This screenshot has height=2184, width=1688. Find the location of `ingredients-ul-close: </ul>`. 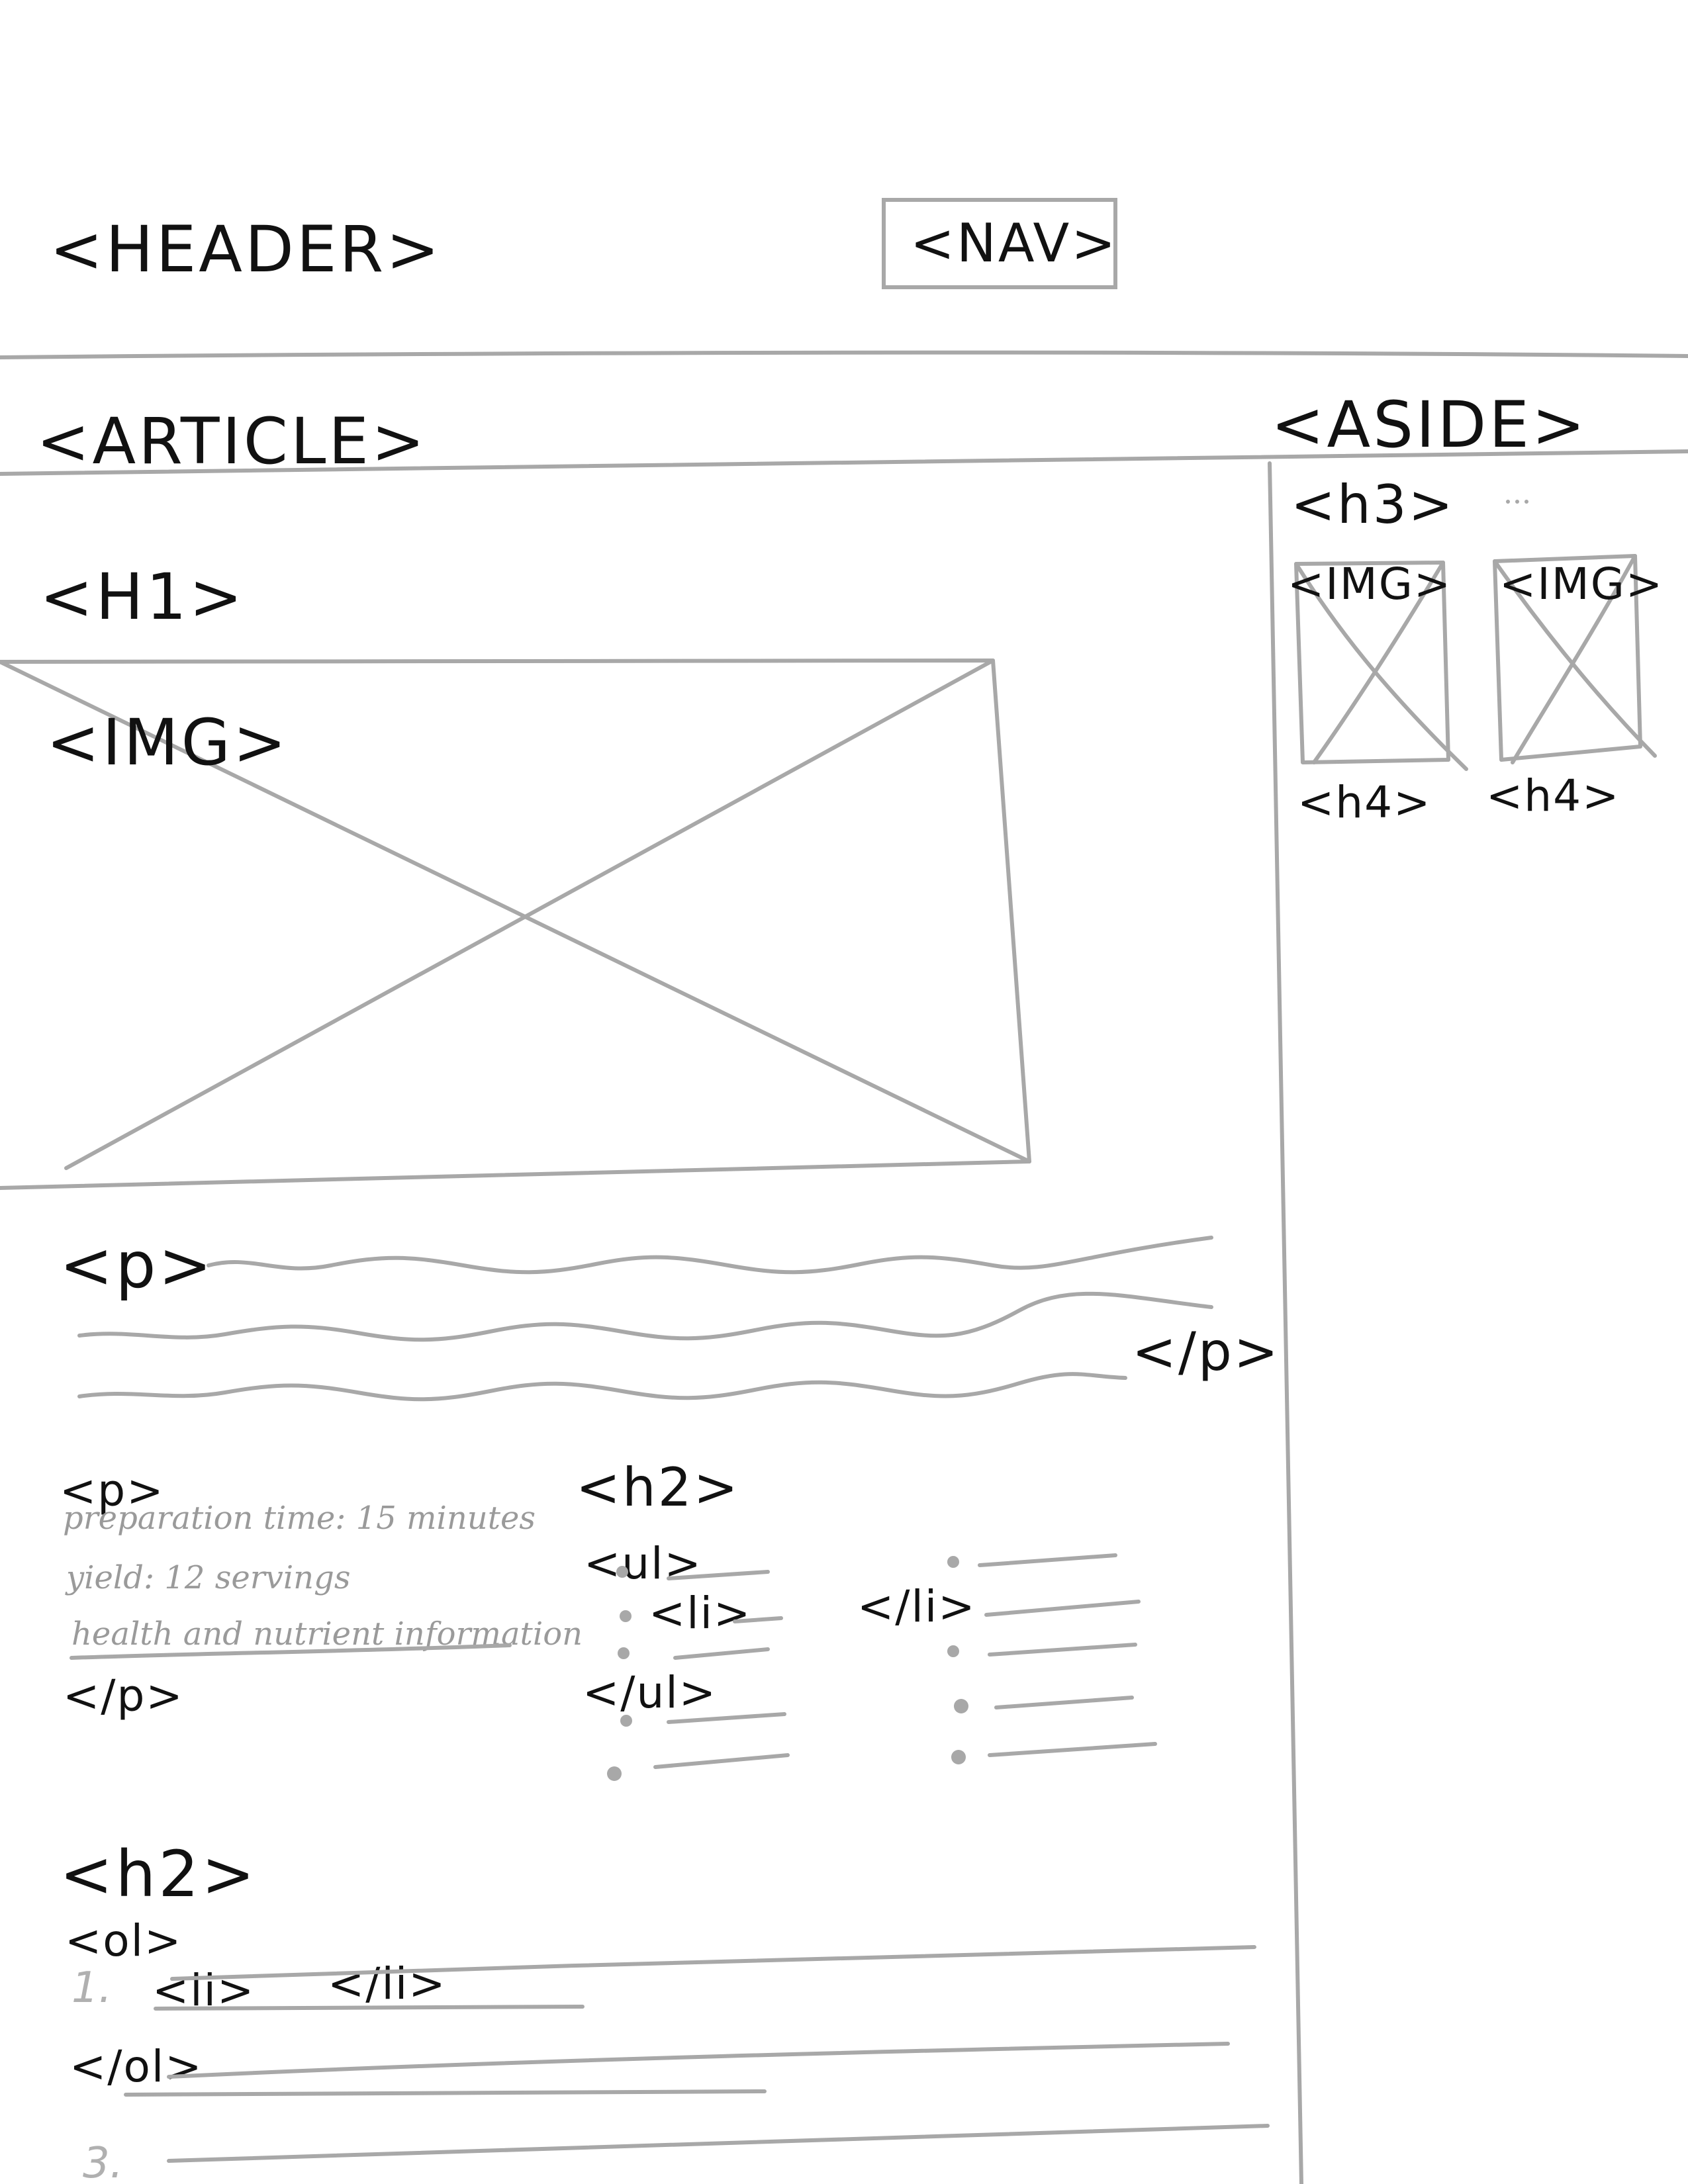

ingredients-ul-close: </ul> is located at coordinates (650, 1692).